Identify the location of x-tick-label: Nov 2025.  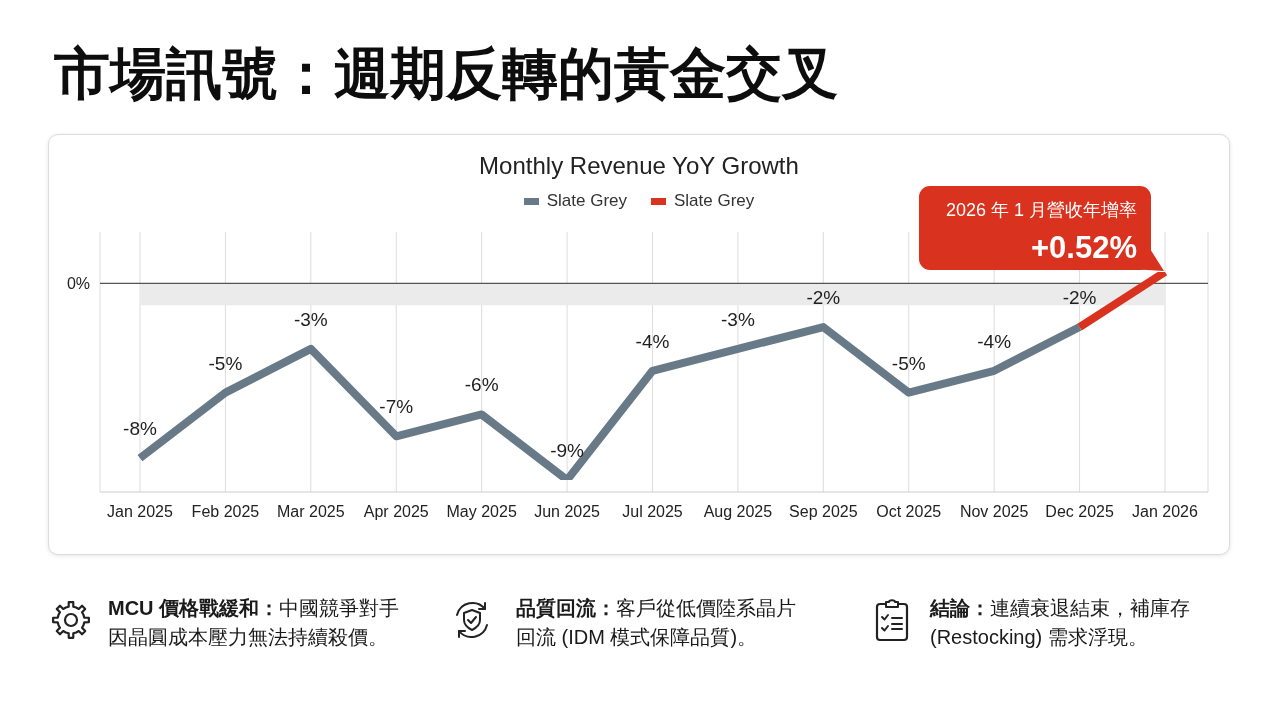
(994, 512).